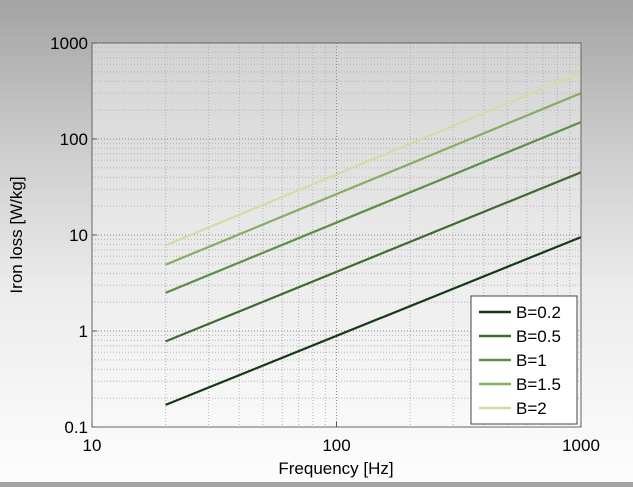 The width and height of the screenshot is (633, 487). Describe the element at coordinates (538, 384) in the screenshot. I see `legend-label-3: B=1.5` at that location.